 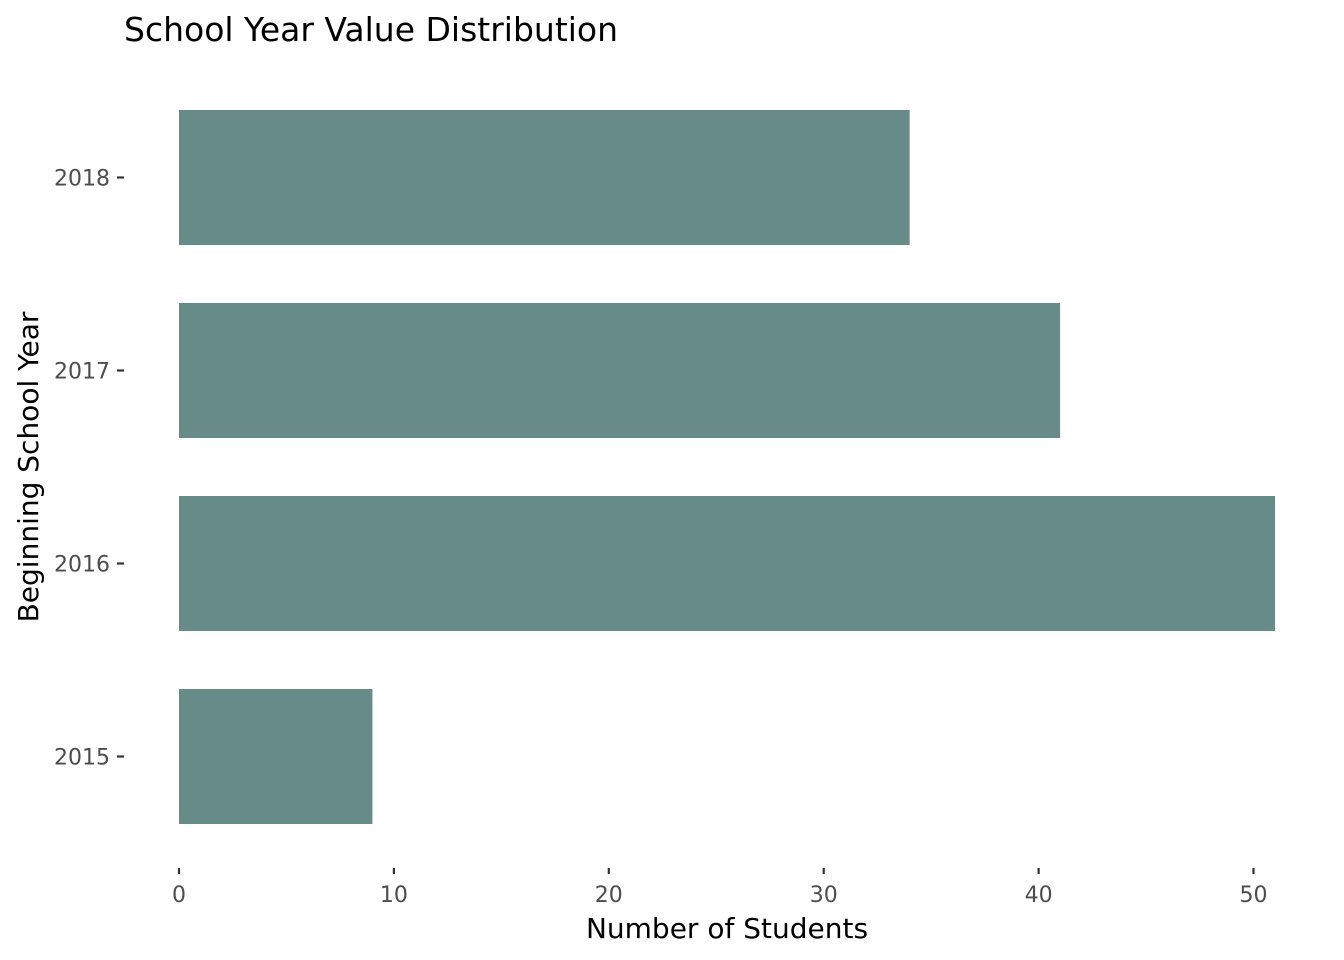 I want to click on x-tick-label-40: 40, so click(x=1039, y=895).